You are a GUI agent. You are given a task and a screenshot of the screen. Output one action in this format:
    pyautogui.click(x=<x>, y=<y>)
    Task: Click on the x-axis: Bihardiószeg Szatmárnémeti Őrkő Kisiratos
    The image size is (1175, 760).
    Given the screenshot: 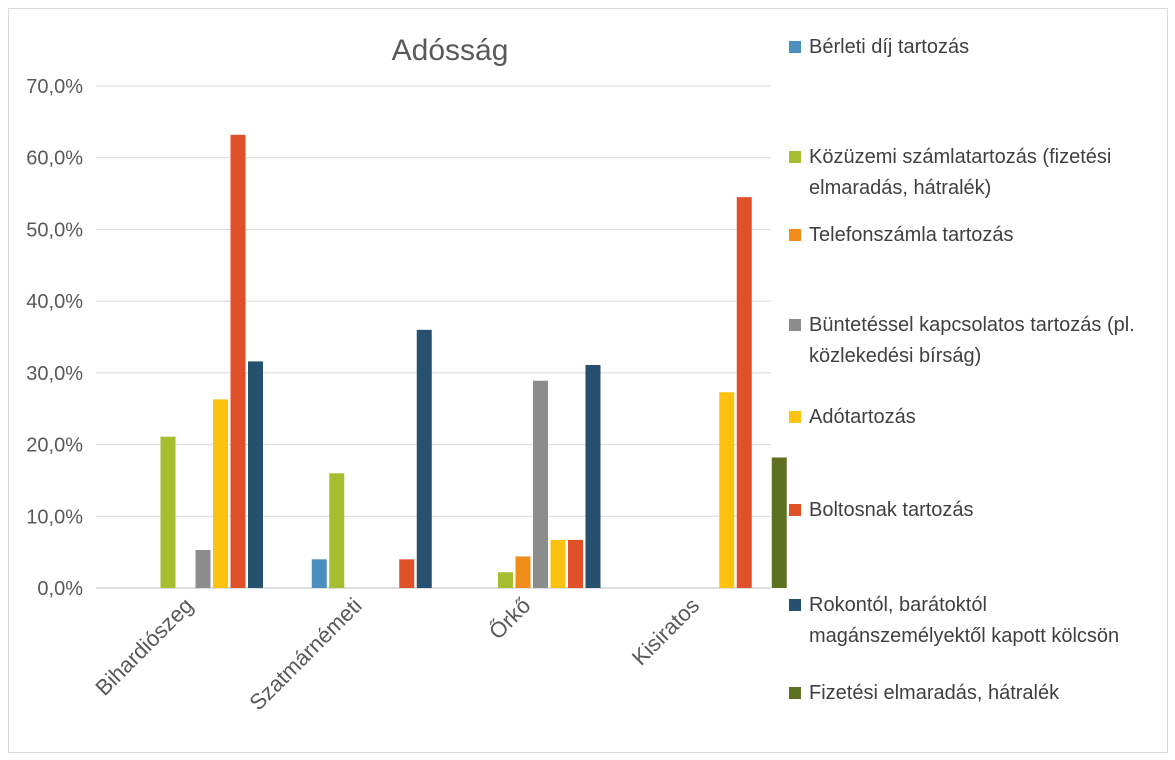 What is the action you would take?
    pyautogui.click(x=397, y=654)
    